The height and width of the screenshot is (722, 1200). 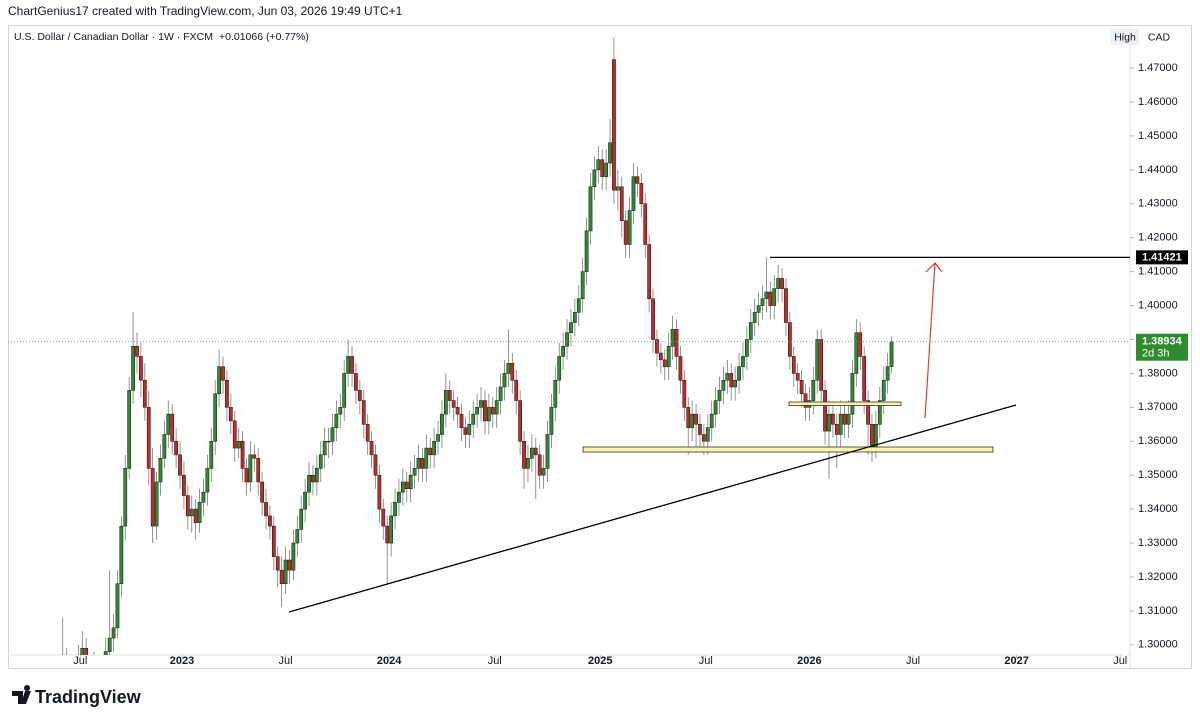 What do you see at coordinates (77, 696) in the screenshot?
I see `logo: TradingView` at bounding box center [77, 696].